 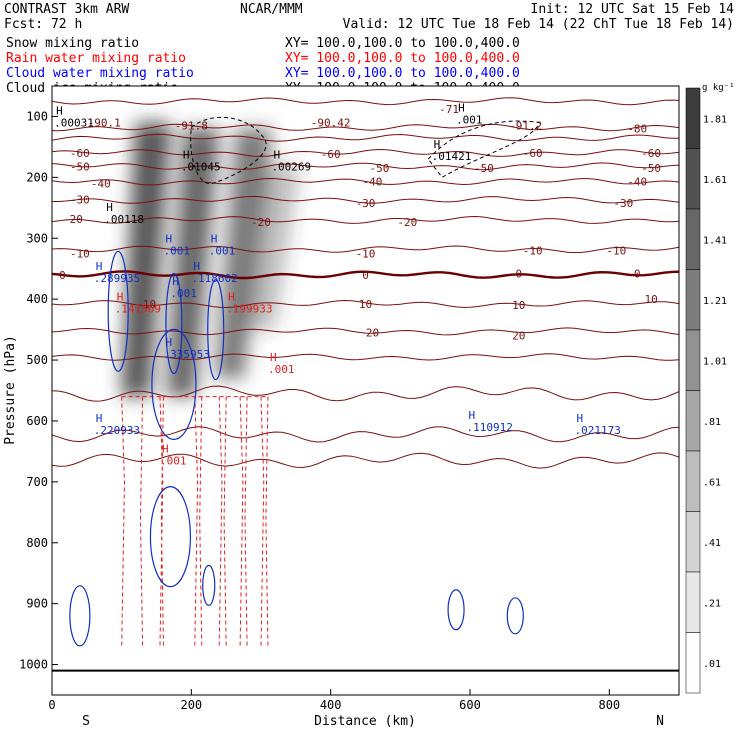 I want to click on maximum-value: .00118, so click(x=124, y=219).